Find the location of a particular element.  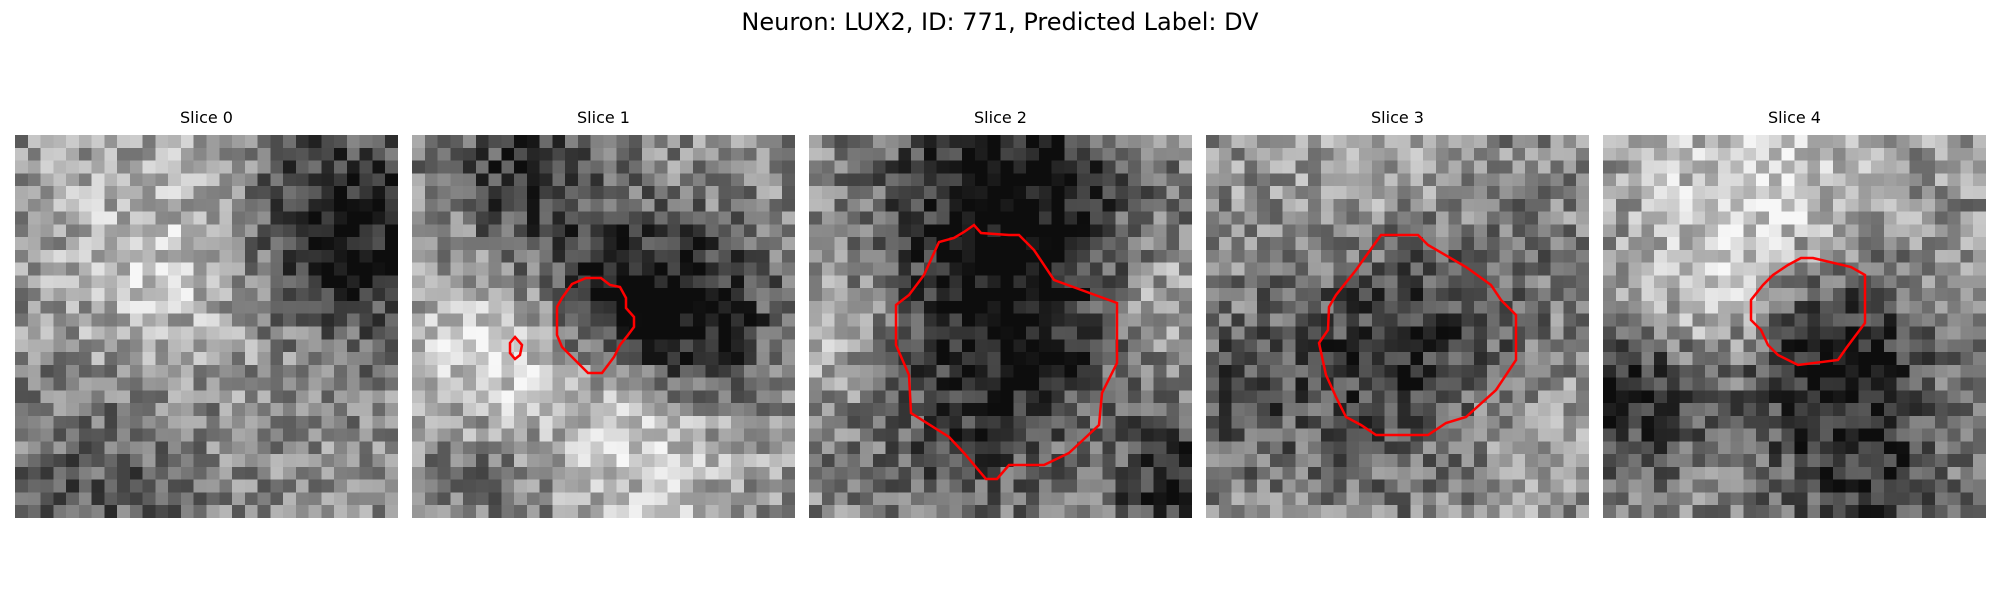

slice-panel-3: Slice 3 is located at coordinates (1397, 313).